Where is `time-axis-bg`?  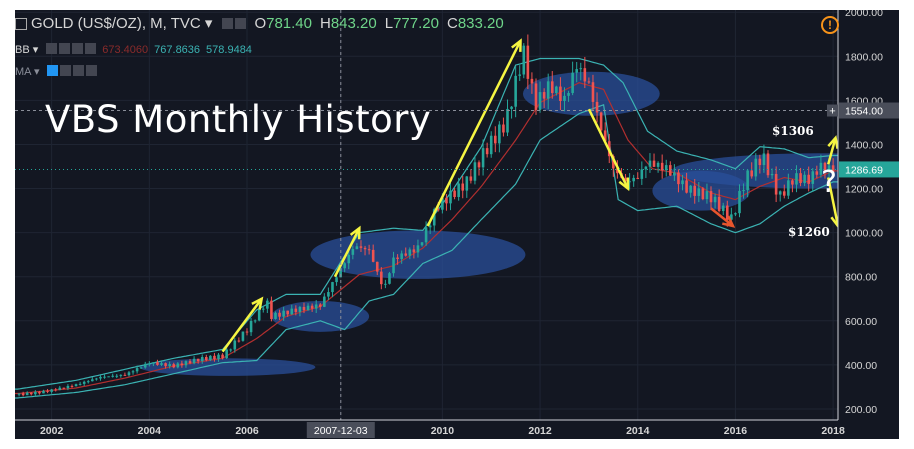
time-axis-bg is located at coordinates (457, 429).